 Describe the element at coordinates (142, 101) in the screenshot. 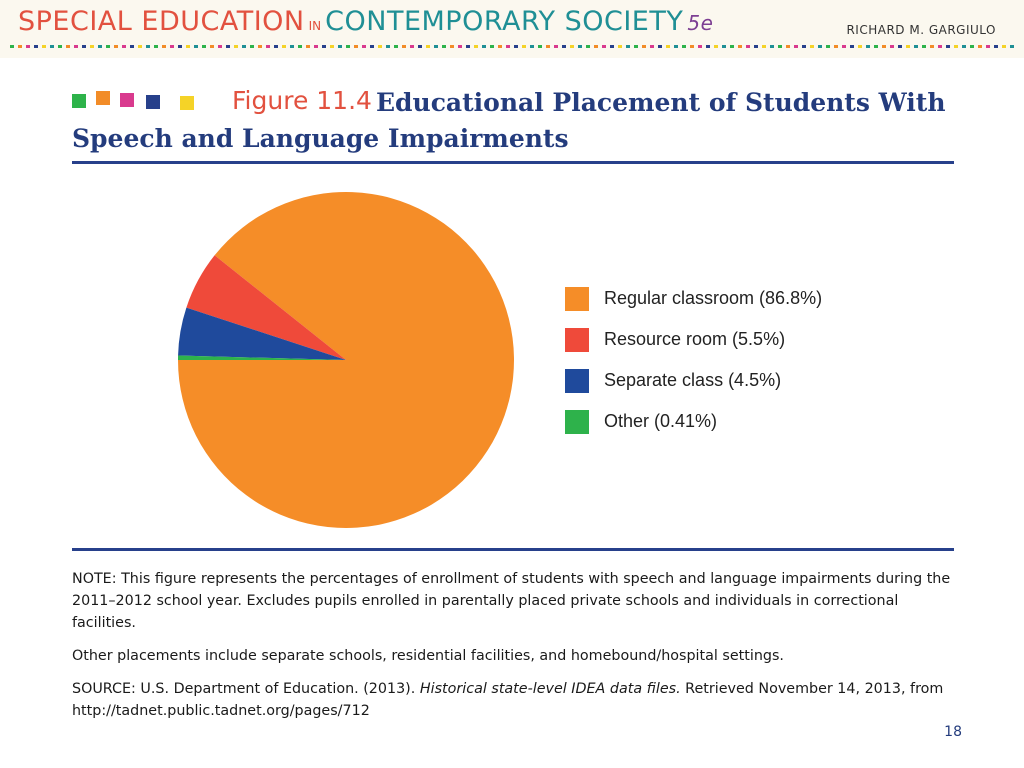

I see `decorative-squares` at that location.